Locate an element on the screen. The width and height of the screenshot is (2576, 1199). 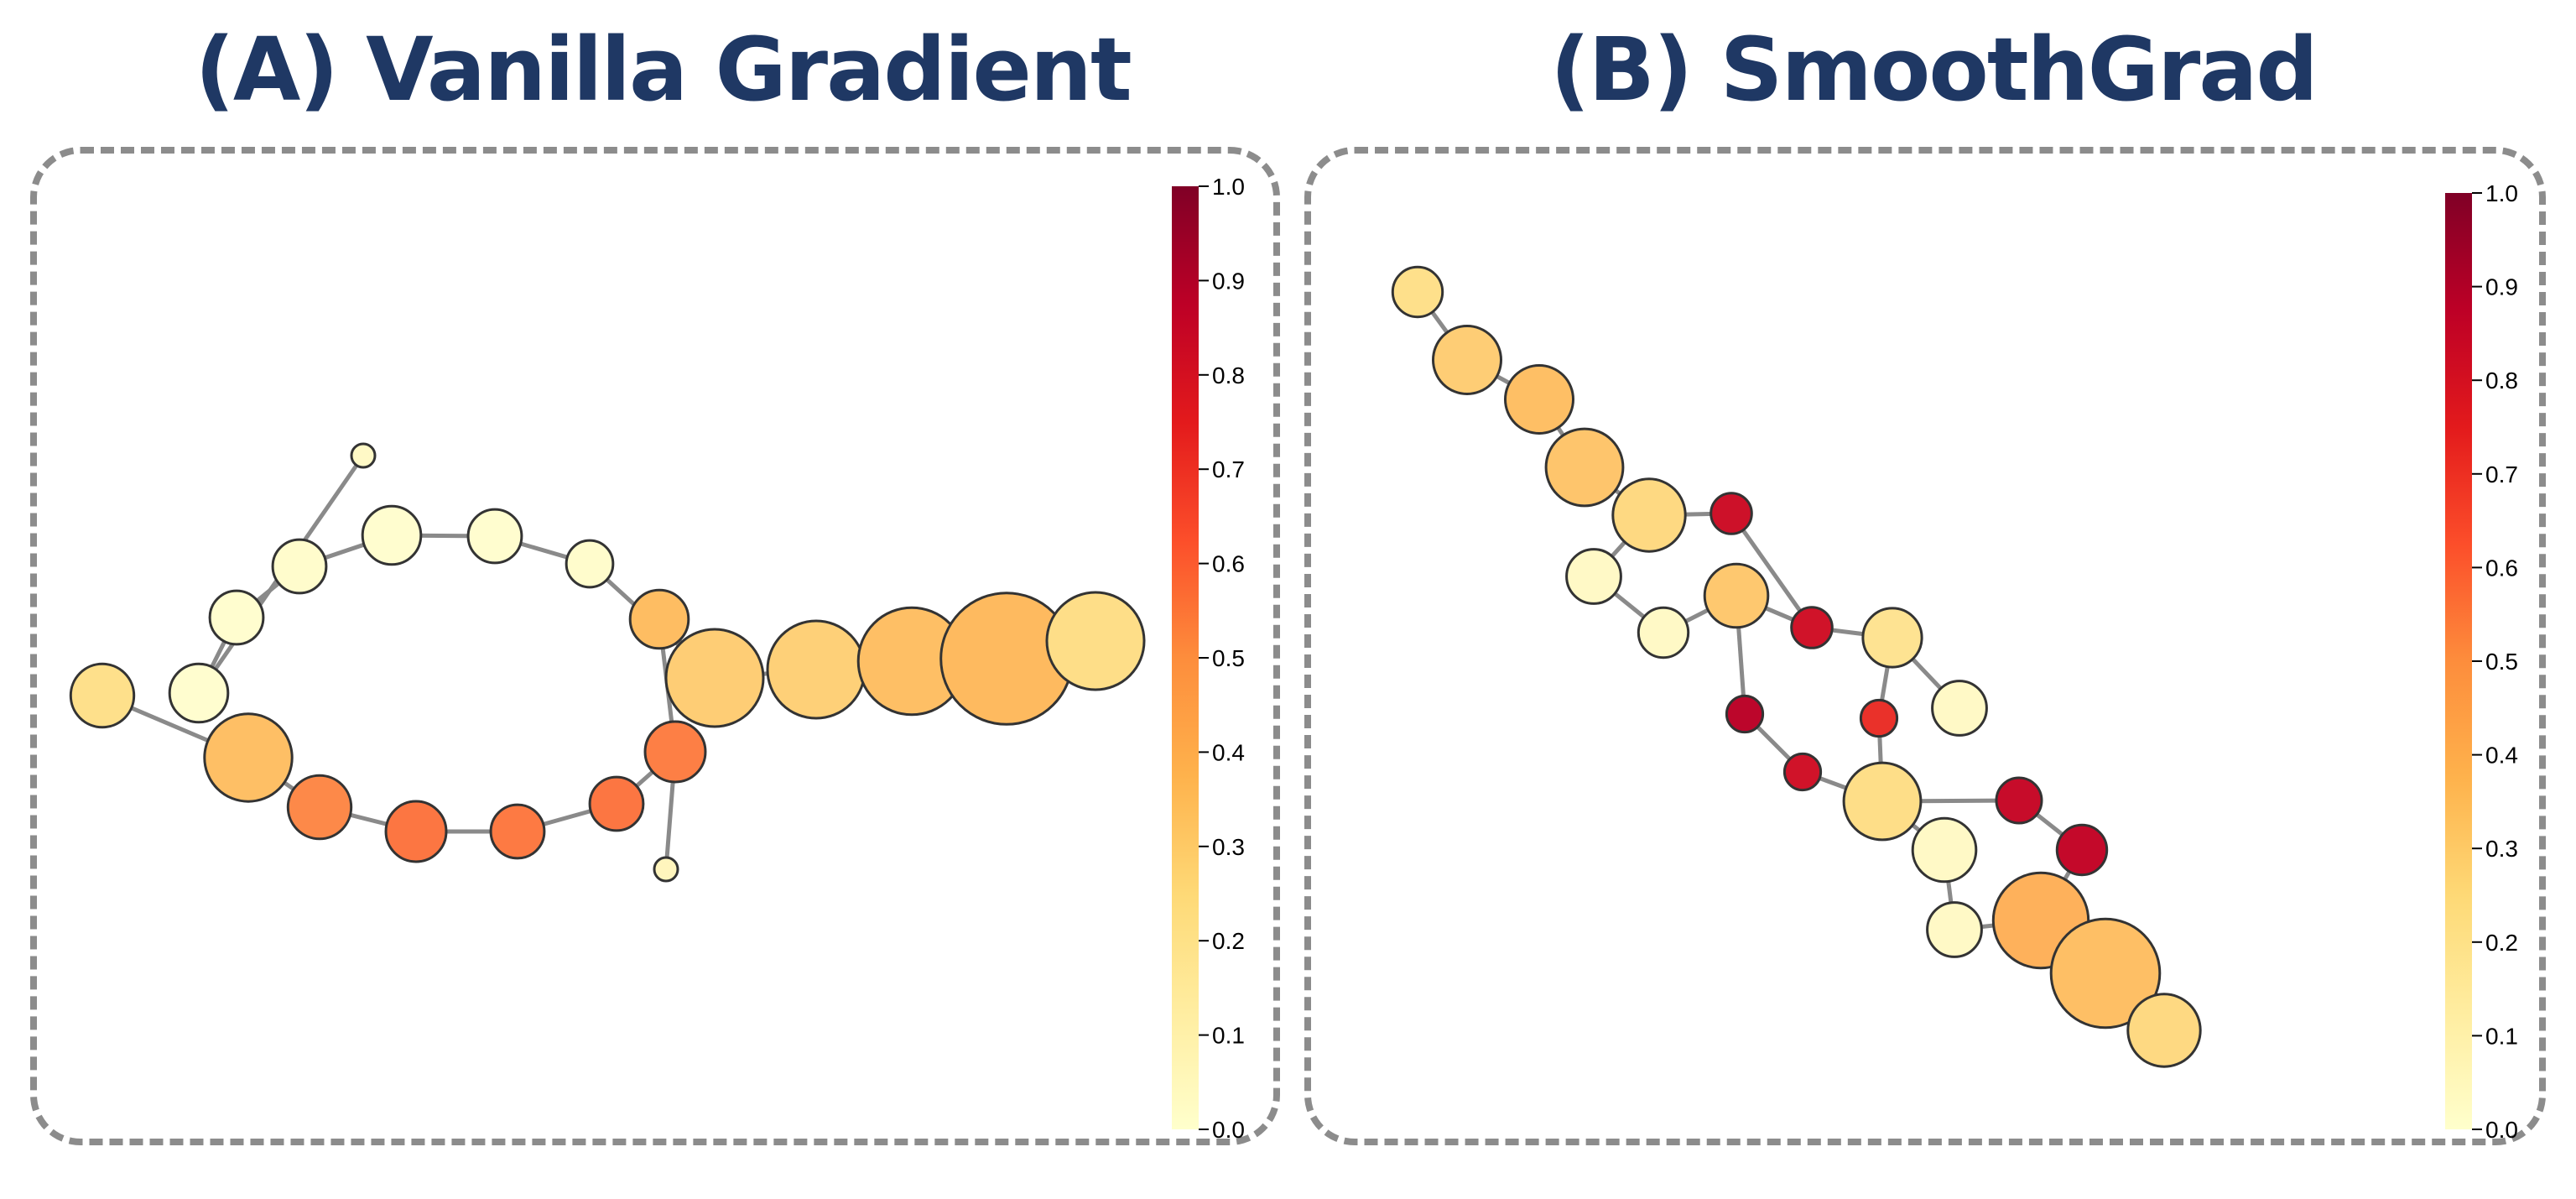
panel-a-title: (A) Vanilla Gradient is located at coordinates (663, 69).